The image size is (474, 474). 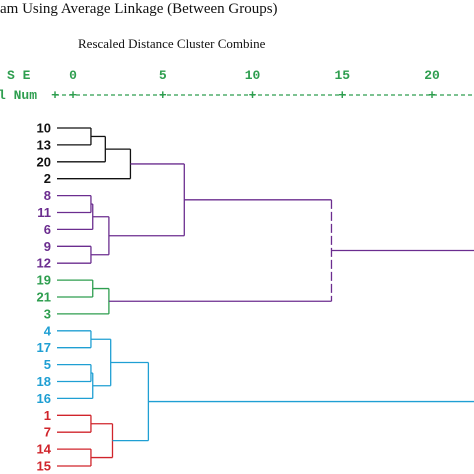 I want to click on leaf-label: 5, so click(x=47, y=364).